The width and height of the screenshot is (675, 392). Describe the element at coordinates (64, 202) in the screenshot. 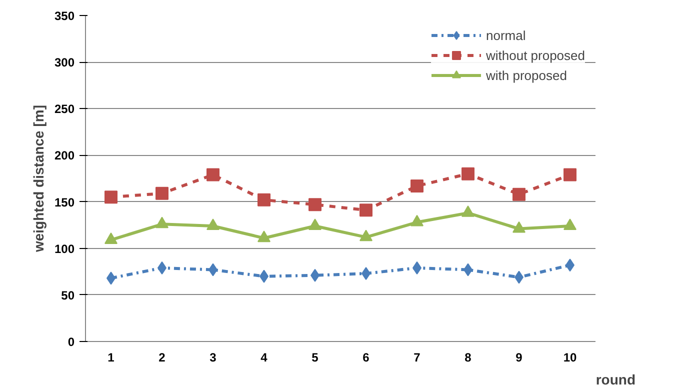

I see `y-tick-label: 150` at that location.